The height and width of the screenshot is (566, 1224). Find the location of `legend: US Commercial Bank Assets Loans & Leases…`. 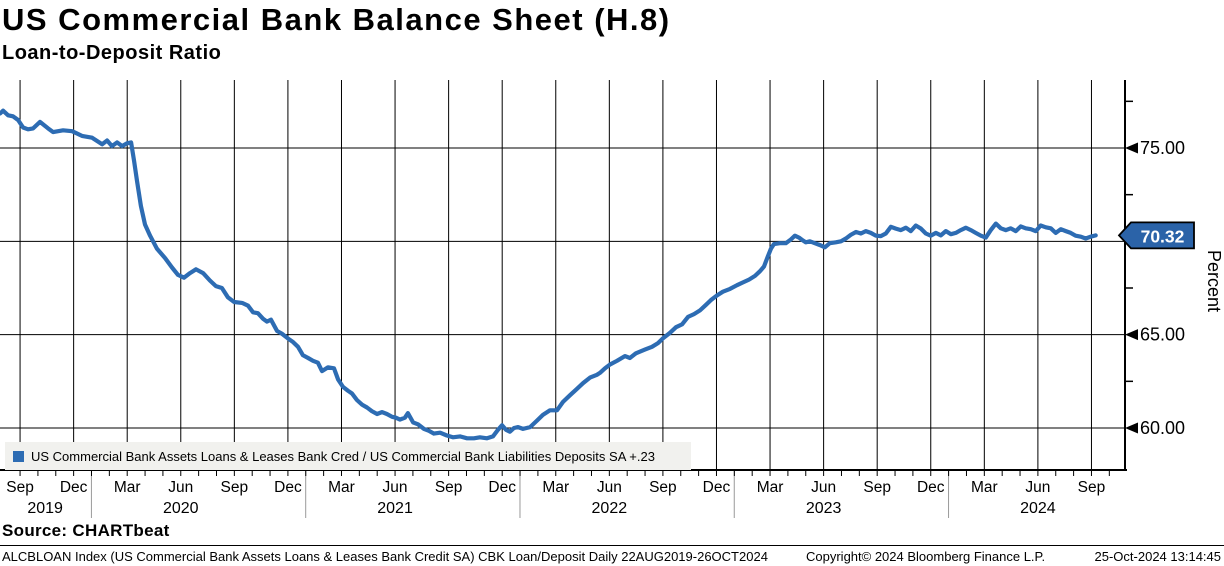

legend: US Commercial Bank Assets Loans & Leases… is located at coordinates (348, 456).